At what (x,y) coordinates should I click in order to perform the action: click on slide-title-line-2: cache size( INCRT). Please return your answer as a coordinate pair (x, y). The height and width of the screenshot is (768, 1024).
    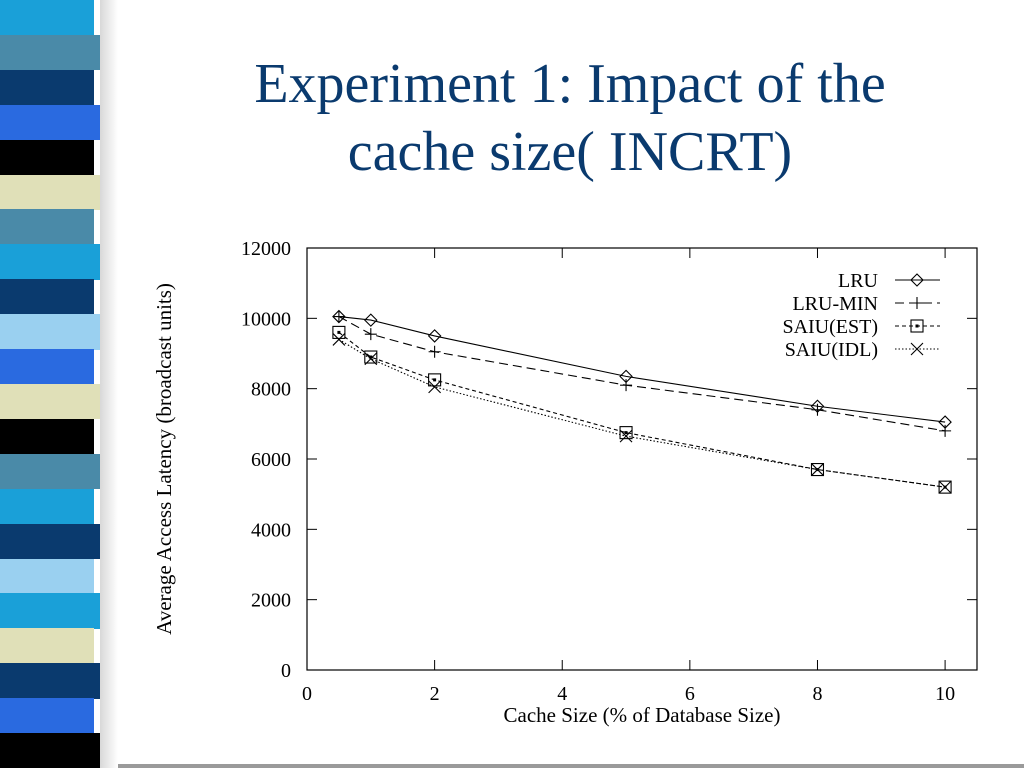
    Looking at the image, I should click on (570, 152).